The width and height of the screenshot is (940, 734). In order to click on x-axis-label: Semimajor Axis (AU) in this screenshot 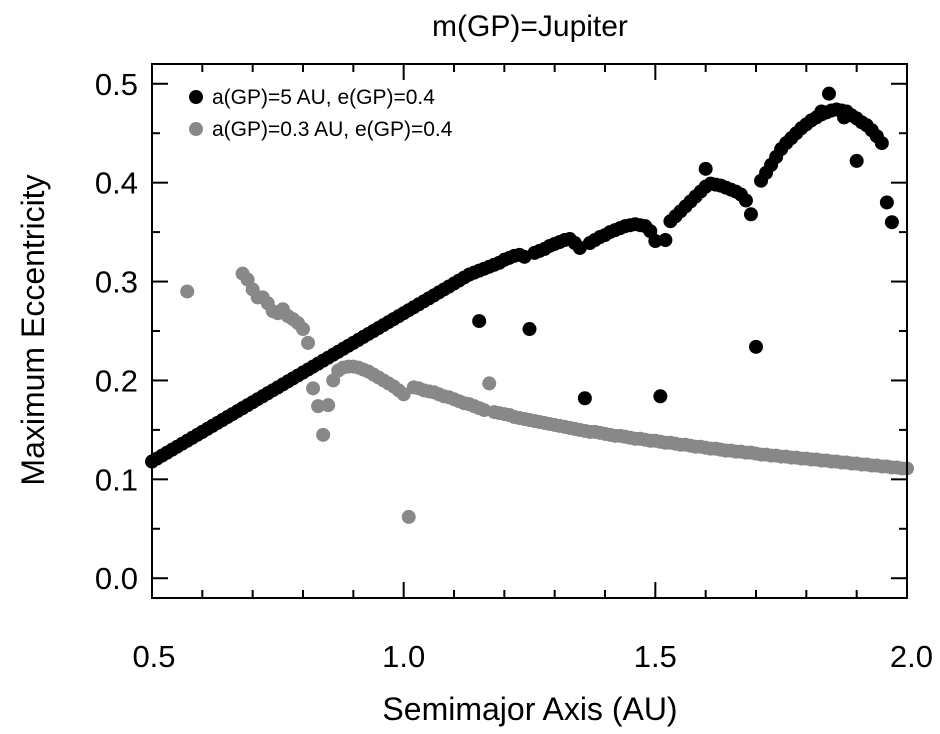, I will do `click(529, 709)`.